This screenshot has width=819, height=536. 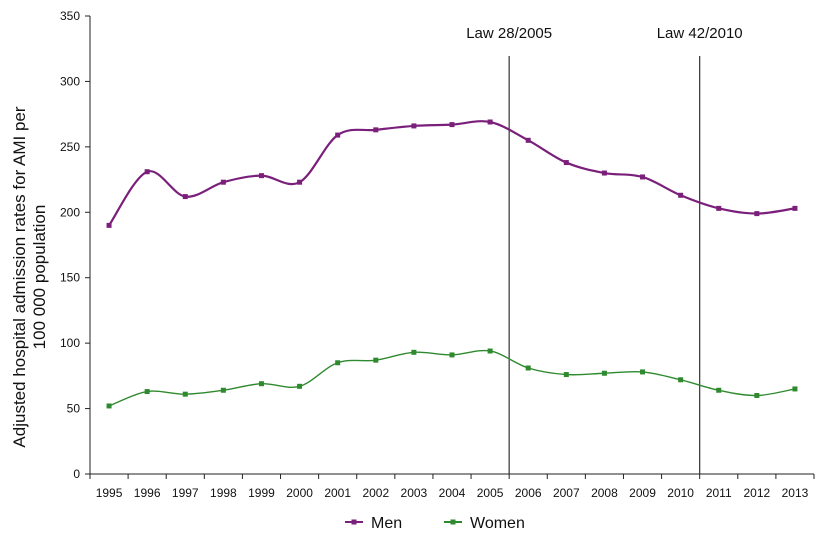 I want to click on y-tick-label: 100, so click(x=70, y=343).